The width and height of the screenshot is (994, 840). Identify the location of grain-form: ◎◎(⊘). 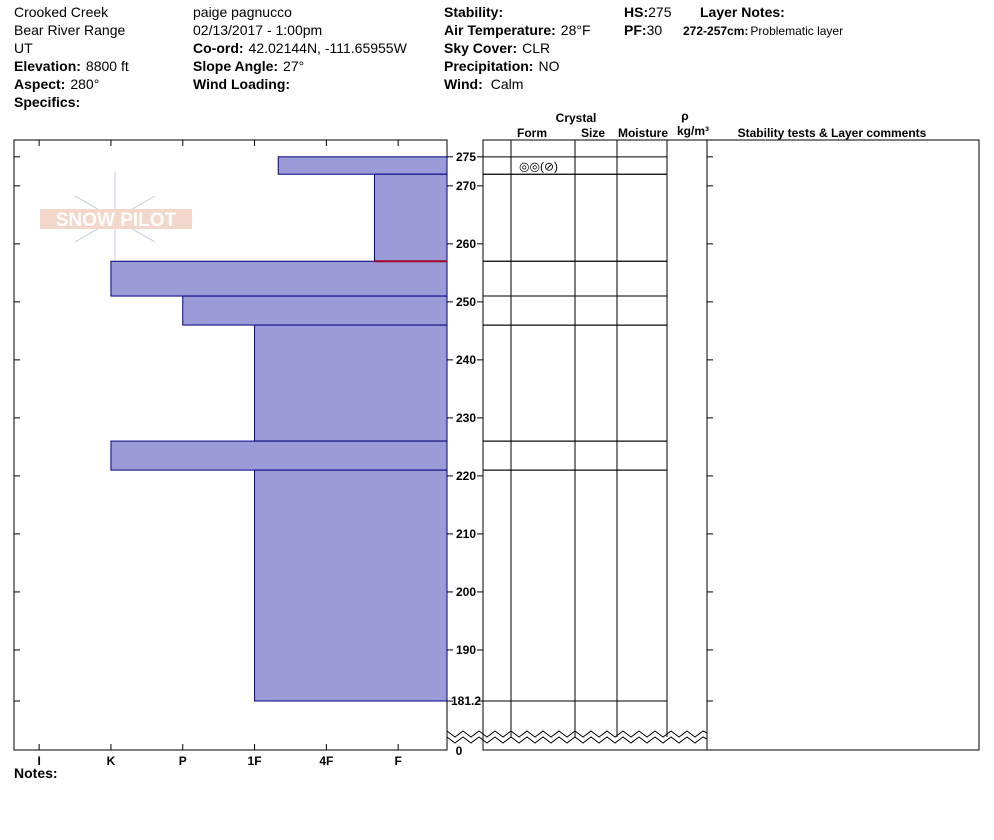
(538, 167).